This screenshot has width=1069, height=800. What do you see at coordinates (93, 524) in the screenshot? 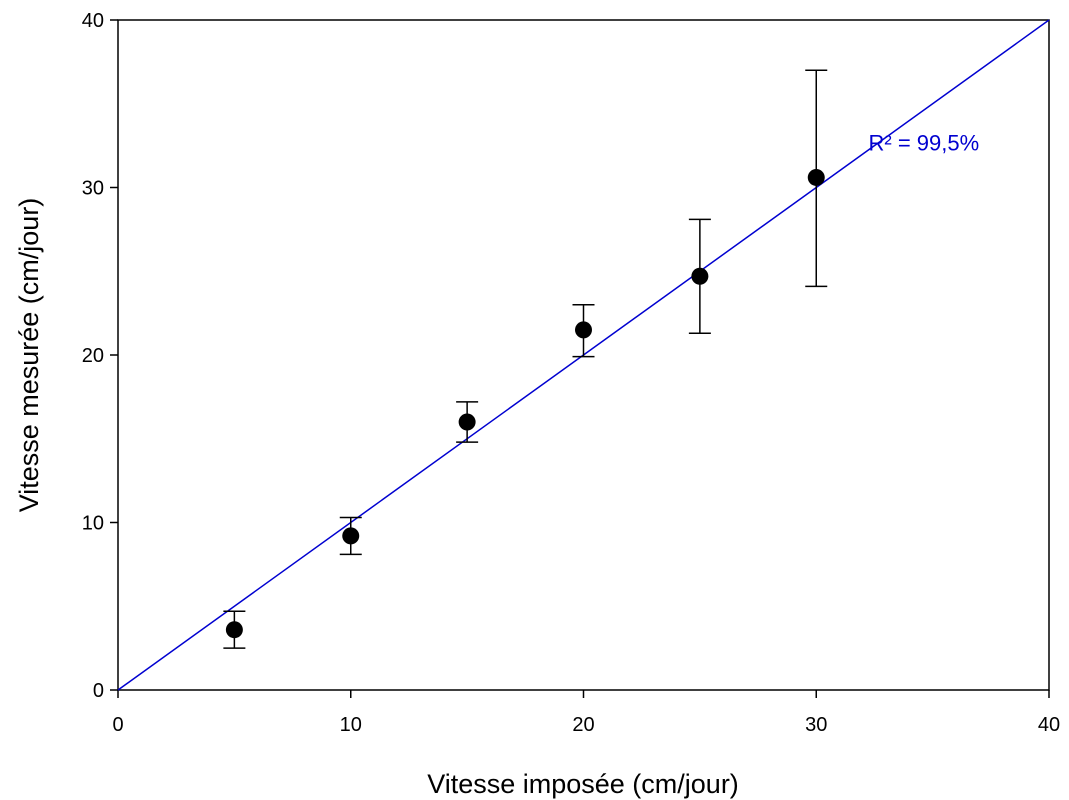
I see `y-tick-label-1: 10` at bounding box center [93, 524].